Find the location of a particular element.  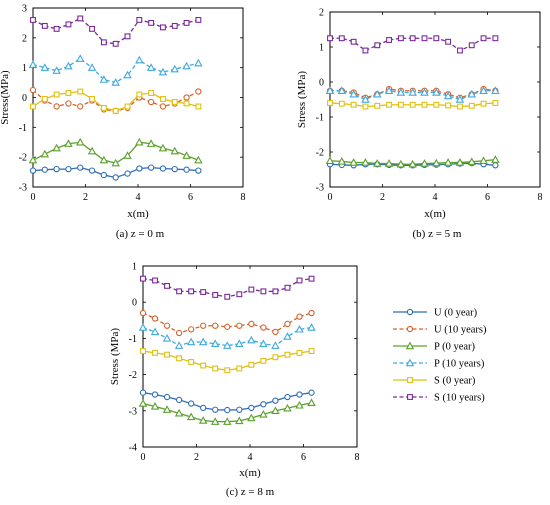

y-tick-label: -2 is located at coordinates (133, 375).